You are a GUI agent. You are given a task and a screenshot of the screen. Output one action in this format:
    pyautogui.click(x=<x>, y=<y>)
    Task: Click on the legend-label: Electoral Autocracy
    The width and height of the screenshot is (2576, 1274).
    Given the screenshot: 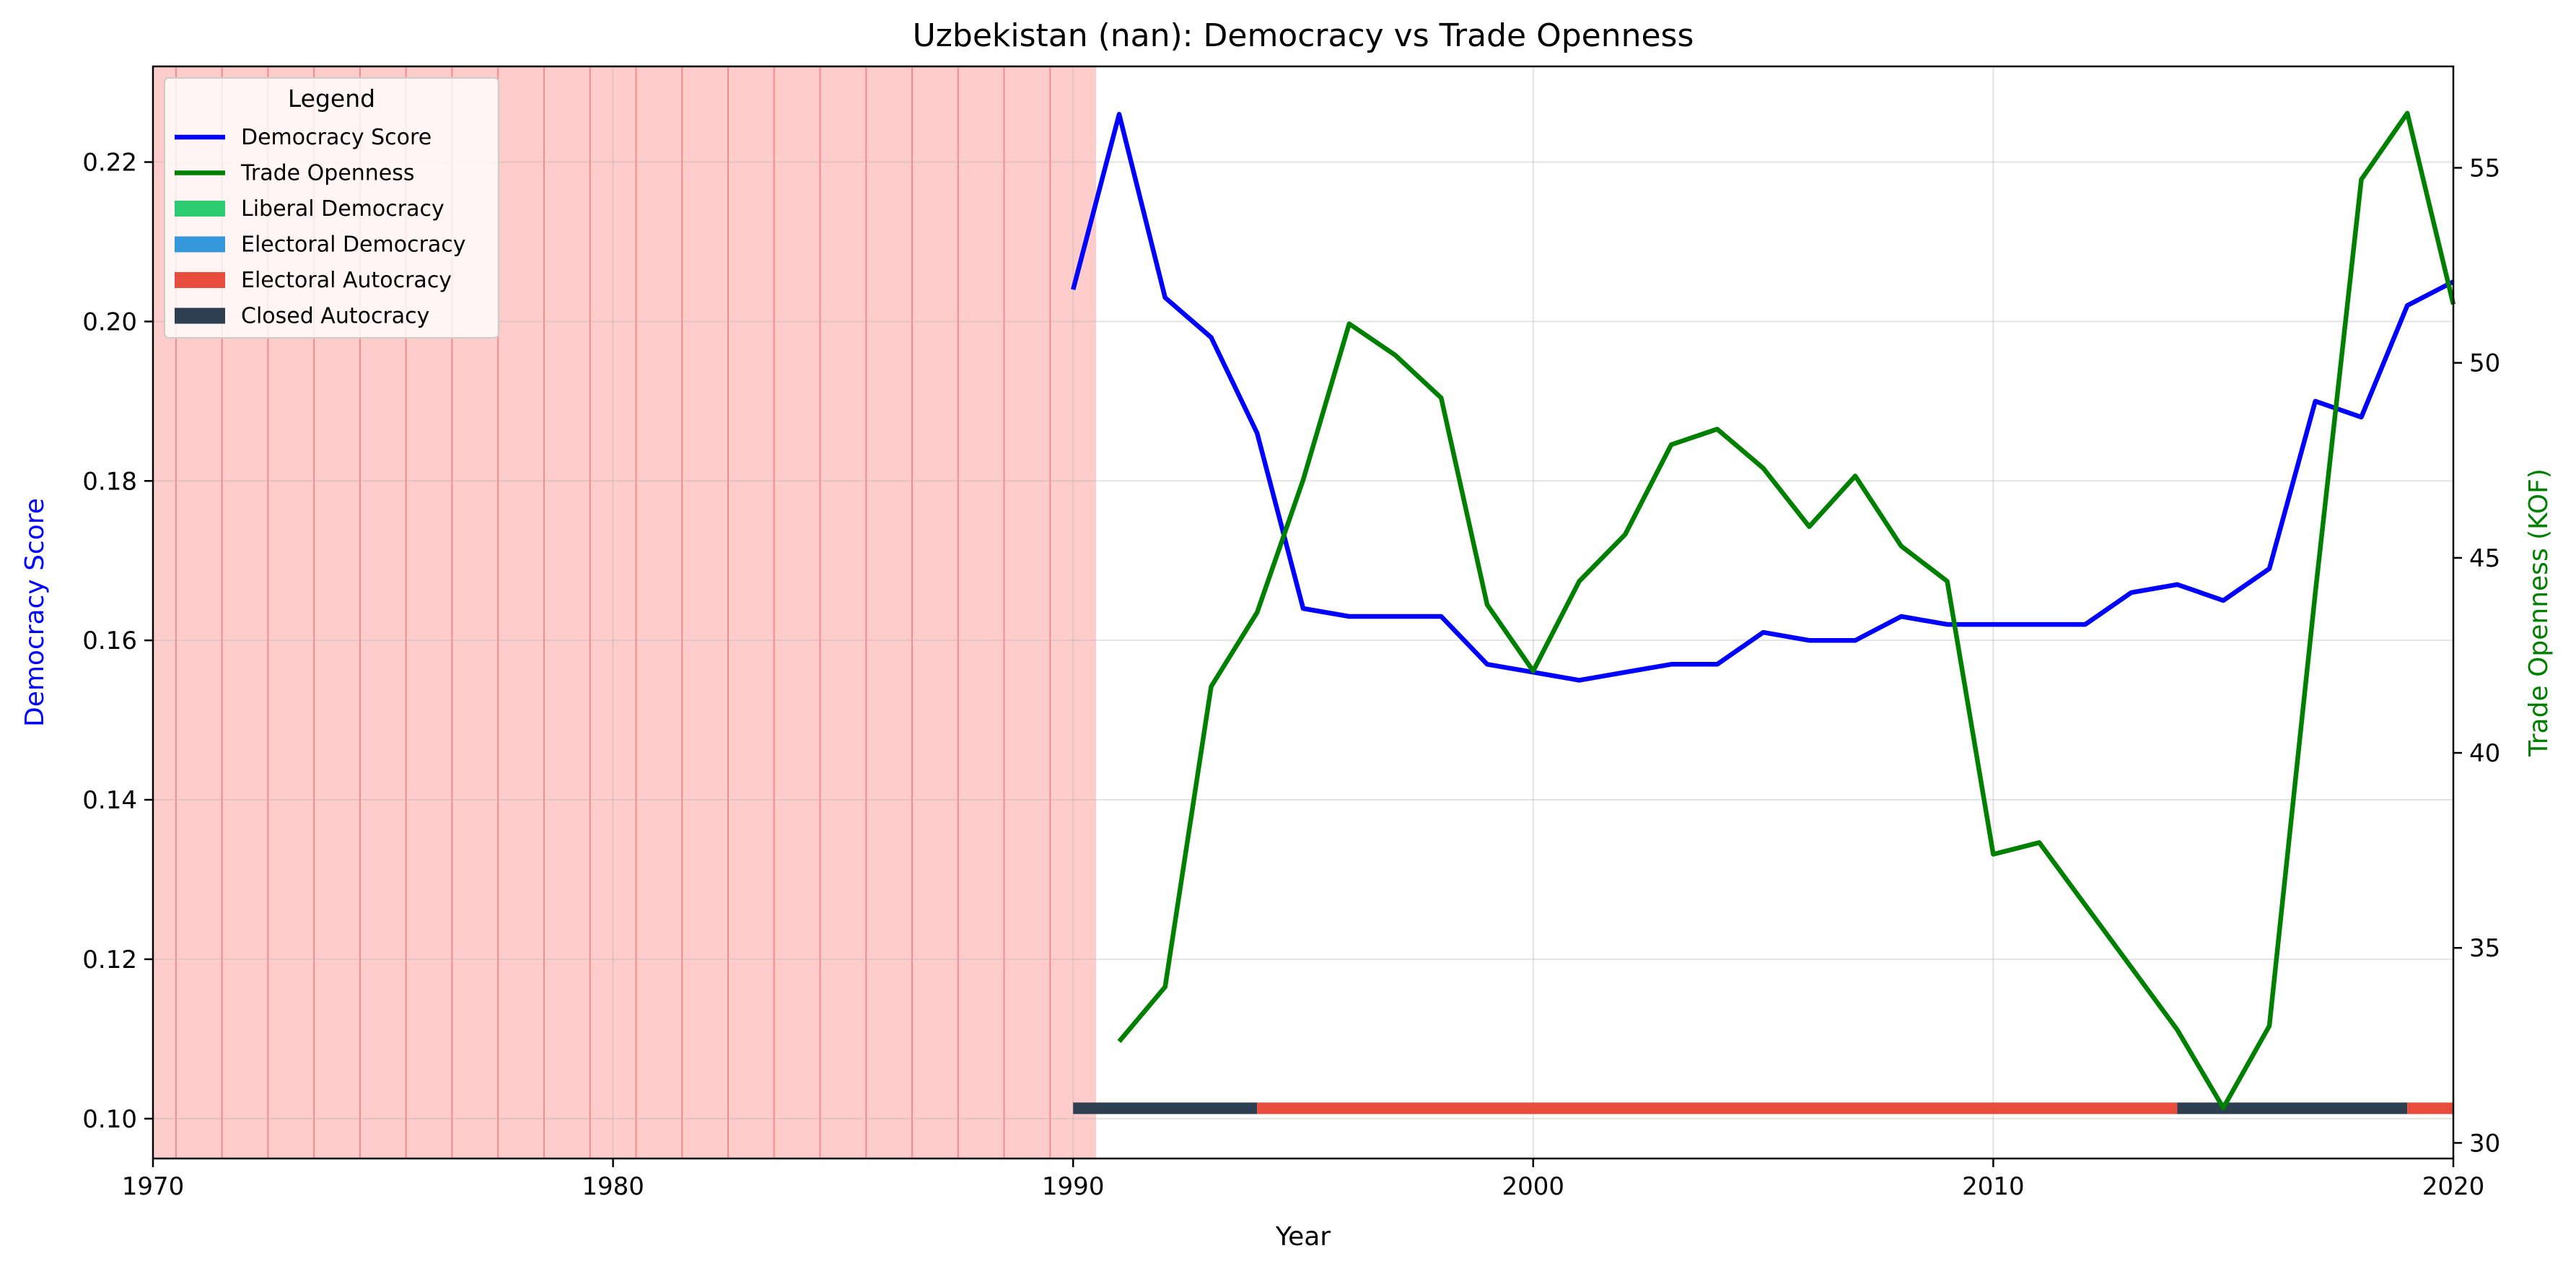 What is the action you would take?
    pyautogui.click(x=346, y=280)
    